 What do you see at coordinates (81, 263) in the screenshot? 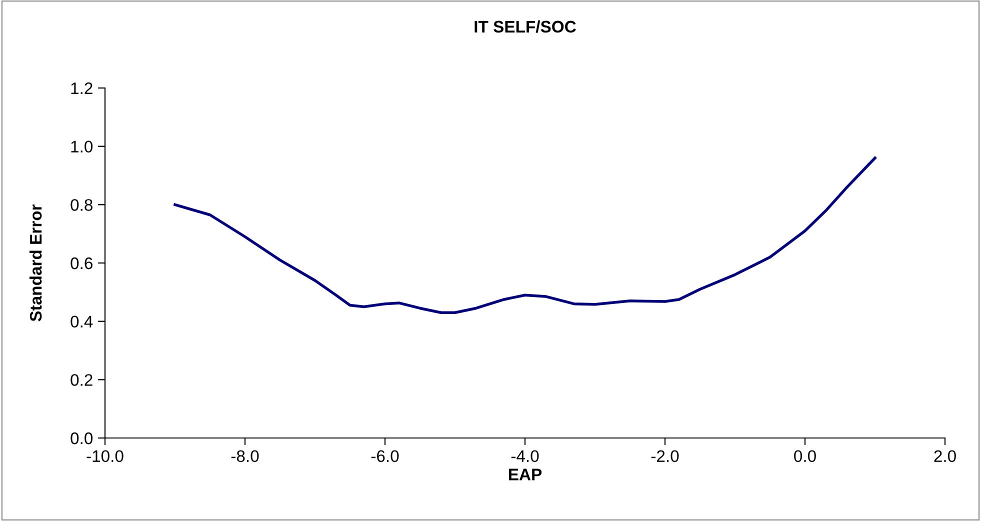
I see `y-tick-label: 0.6` at bounding box center [81, 263].